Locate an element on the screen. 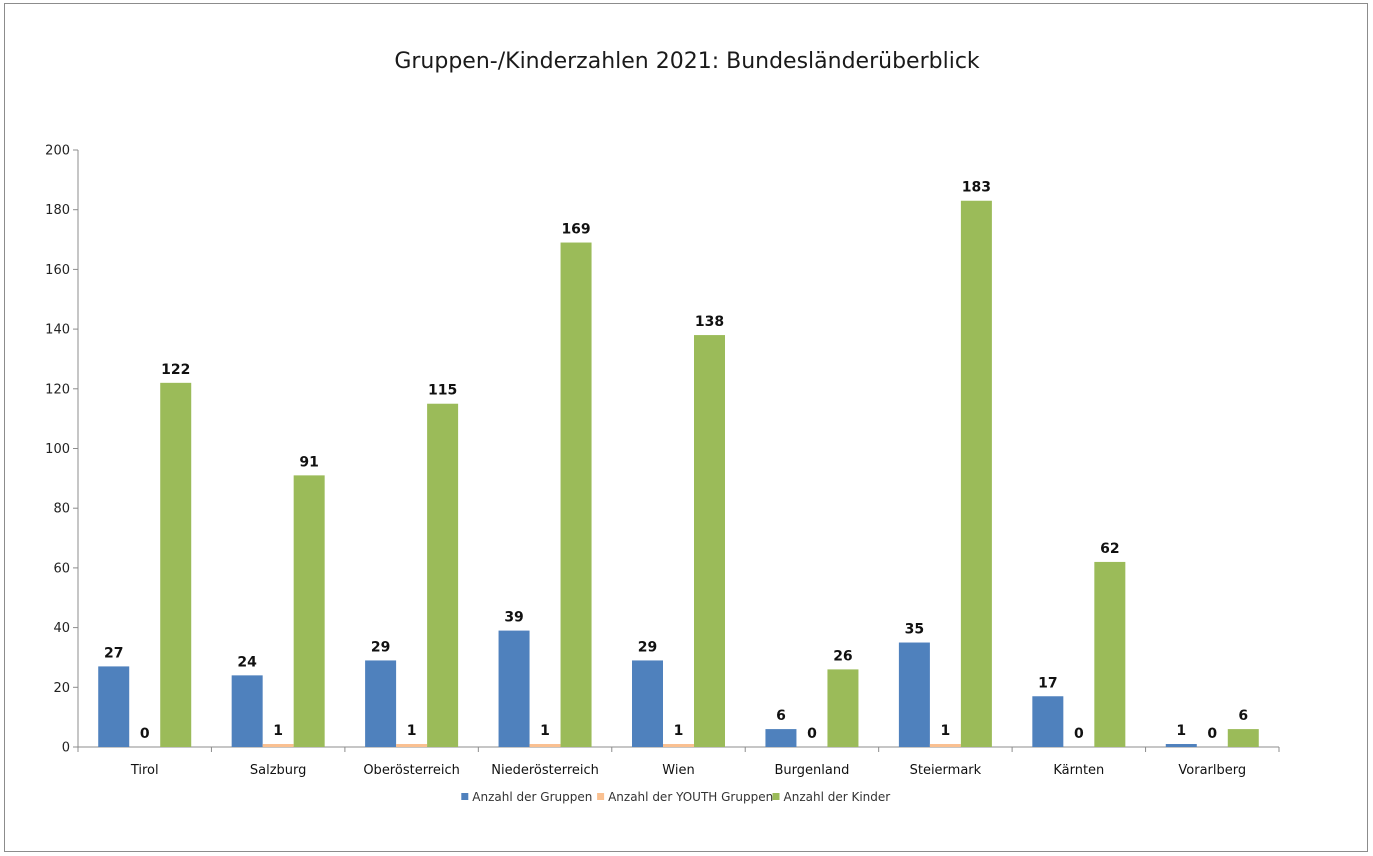 Image resolution: width=1373 pixels, height=856 pixels. bar-data-label: 17 is located at coordinates (1047, 683).